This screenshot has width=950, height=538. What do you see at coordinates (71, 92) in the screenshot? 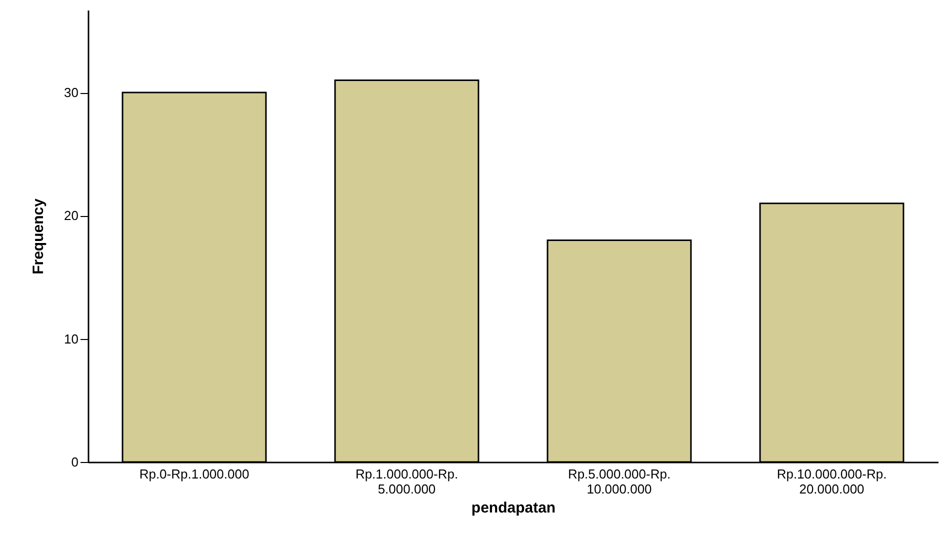
I see `y-tick-label: 30` at bounding box center [71, 92].